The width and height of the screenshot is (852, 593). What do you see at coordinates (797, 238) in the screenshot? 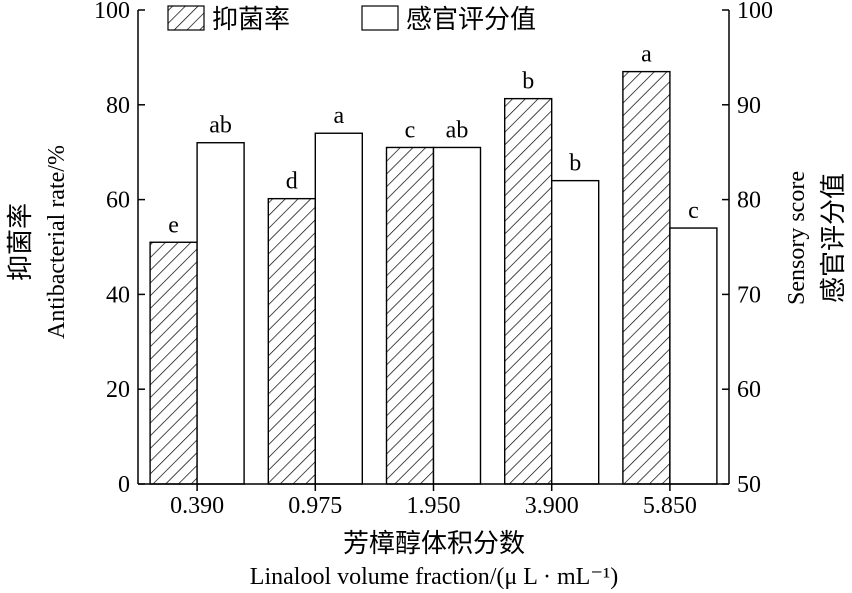
I see `right-axis-label-en: Sensory score` at bounding box center [797, 238].